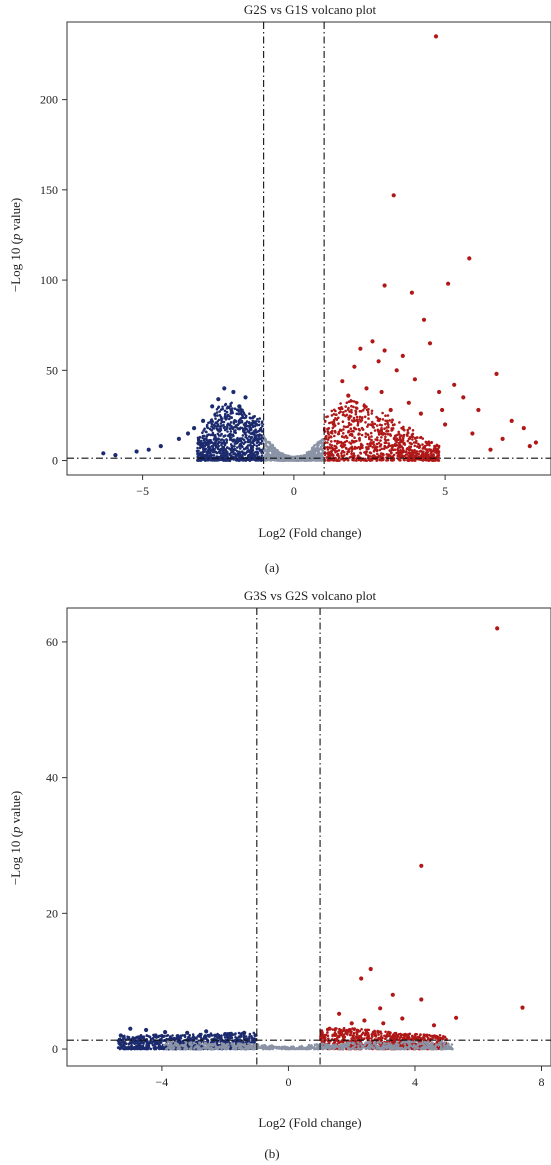 This screenshot has height=1165, width=551. Describe the element at coordinates (309, 532) in the screenshot. I see `x-axis-label: Log2 (Fold change)` at that location.